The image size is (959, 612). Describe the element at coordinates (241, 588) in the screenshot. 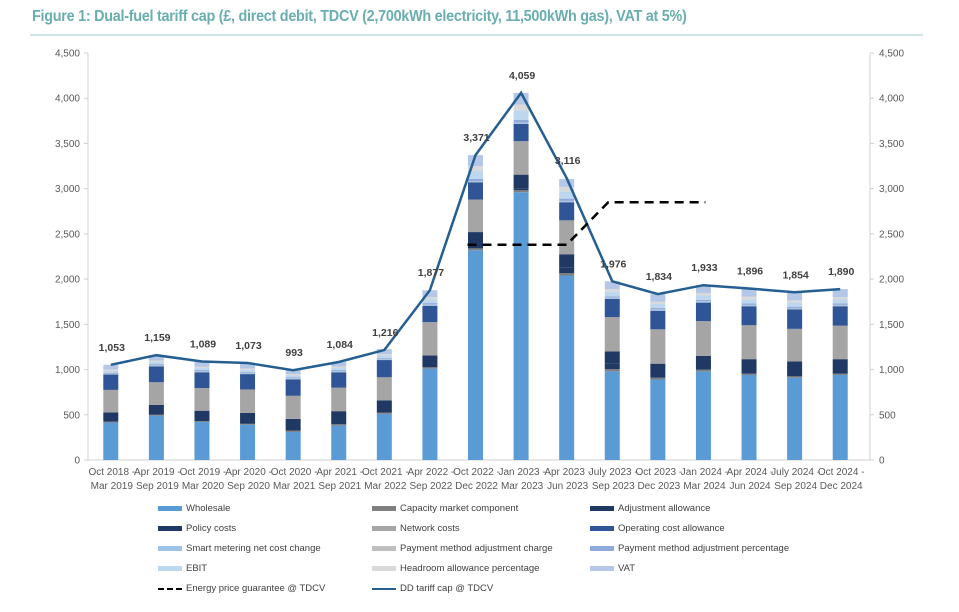

I see `legend-item: Energy price guarantee @ TDCV` at that location.